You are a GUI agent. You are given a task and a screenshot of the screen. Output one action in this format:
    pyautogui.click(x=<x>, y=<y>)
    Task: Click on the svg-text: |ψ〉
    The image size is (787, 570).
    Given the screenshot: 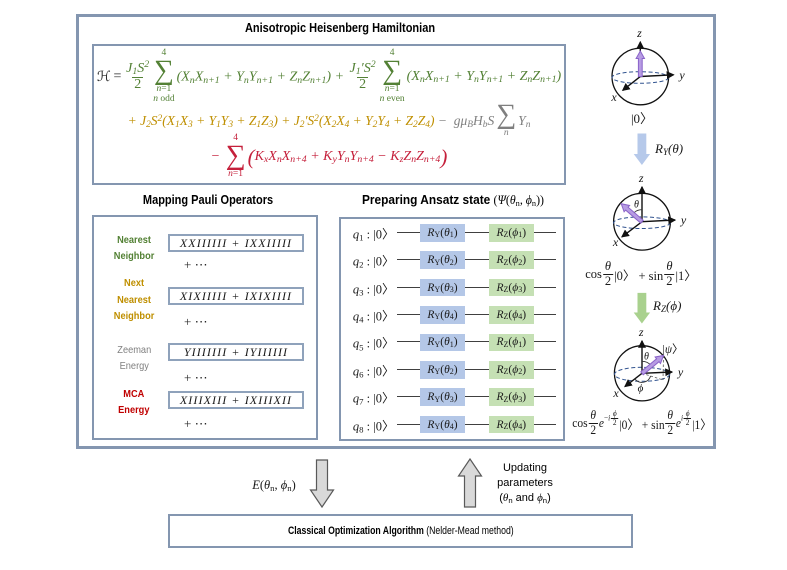 What is the action you would take?
    pyautogui.click(x=673, y=349)
    